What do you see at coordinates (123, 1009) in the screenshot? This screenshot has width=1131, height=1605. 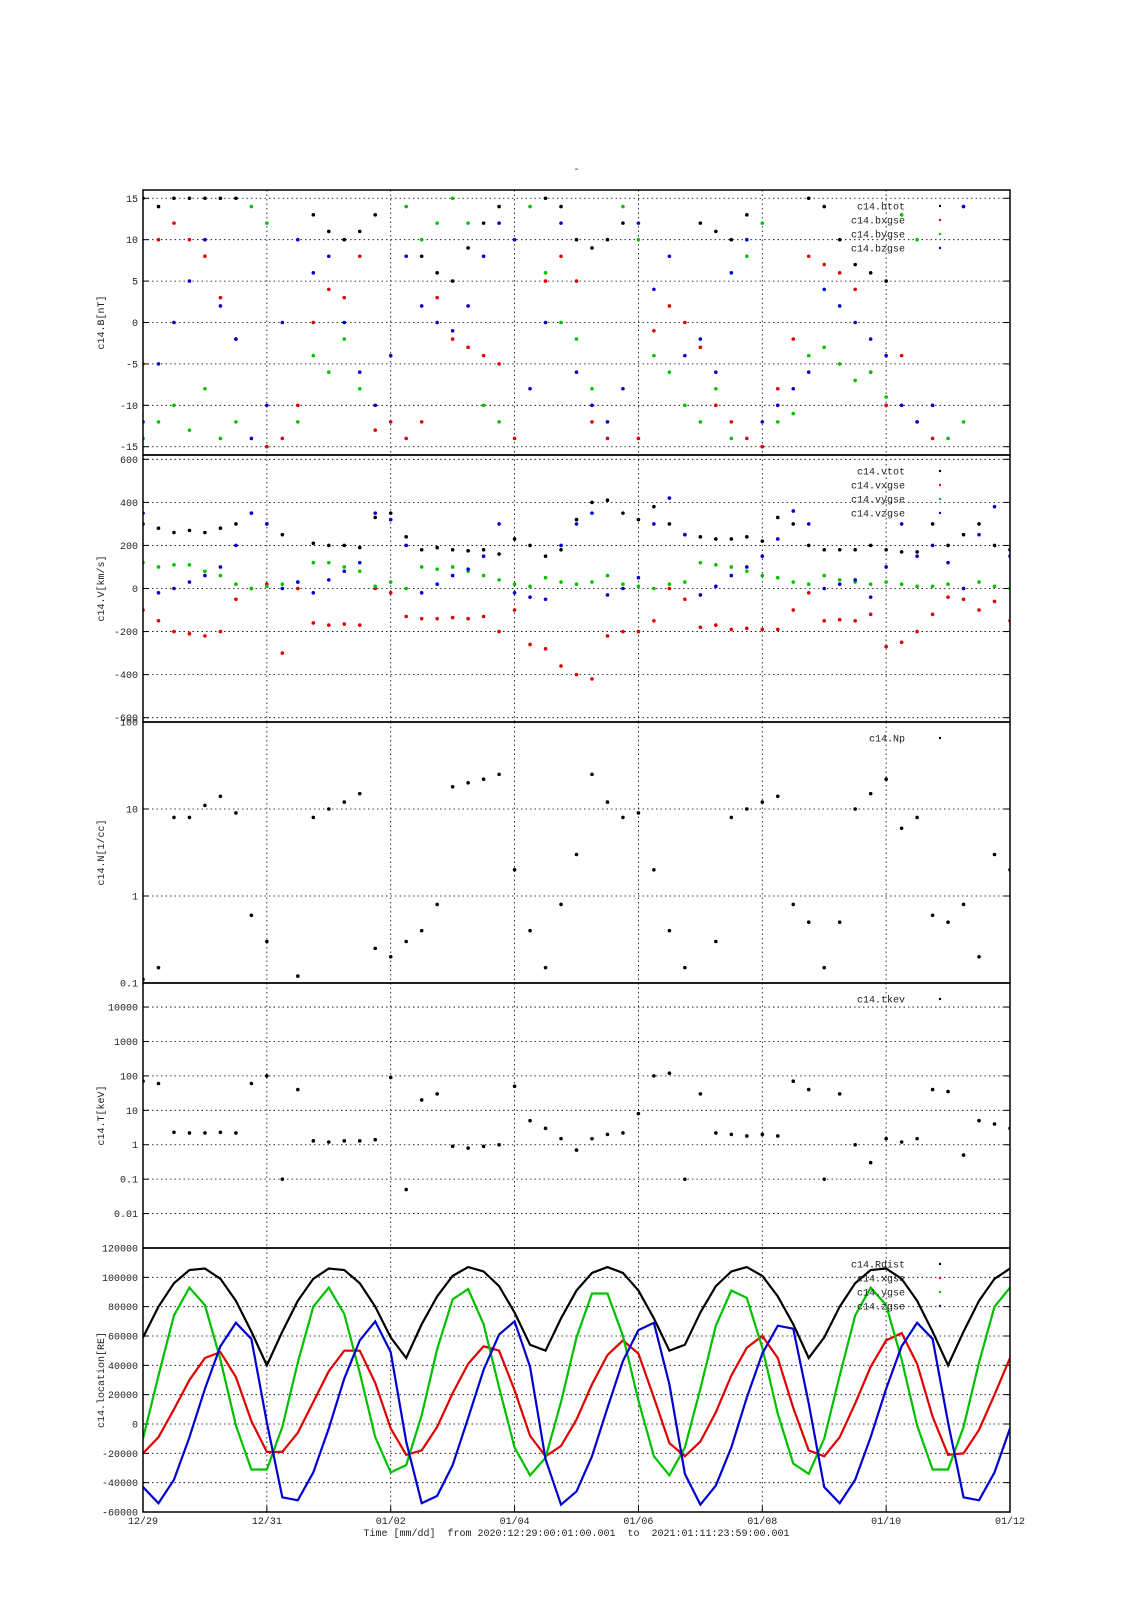 I see `y-tick-label: 10000` at bounding box center [123, 1009].